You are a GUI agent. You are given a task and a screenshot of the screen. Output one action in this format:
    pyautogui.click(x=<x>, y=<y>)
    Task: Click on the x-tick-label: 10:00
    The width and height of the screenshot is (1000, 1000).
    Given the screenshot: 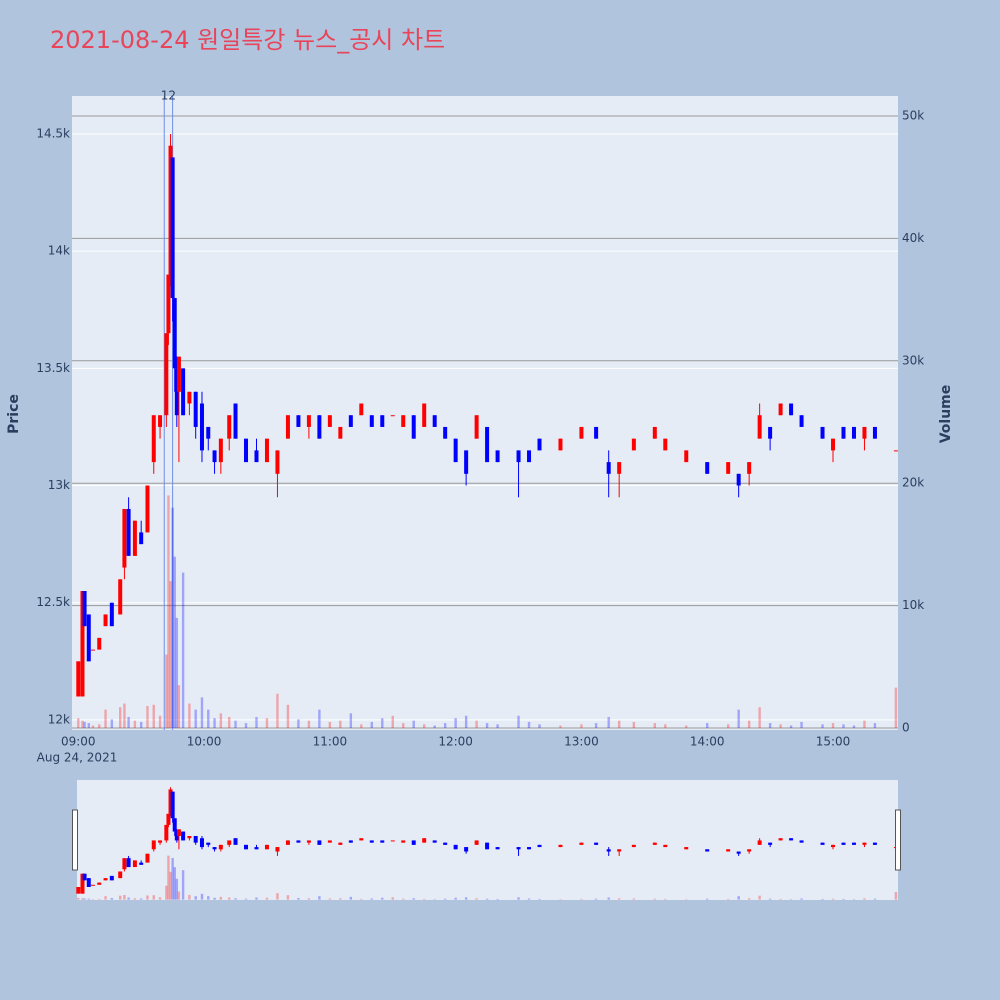 What is the action you would take?
    pyautogui.click(x=204, y=742)
    